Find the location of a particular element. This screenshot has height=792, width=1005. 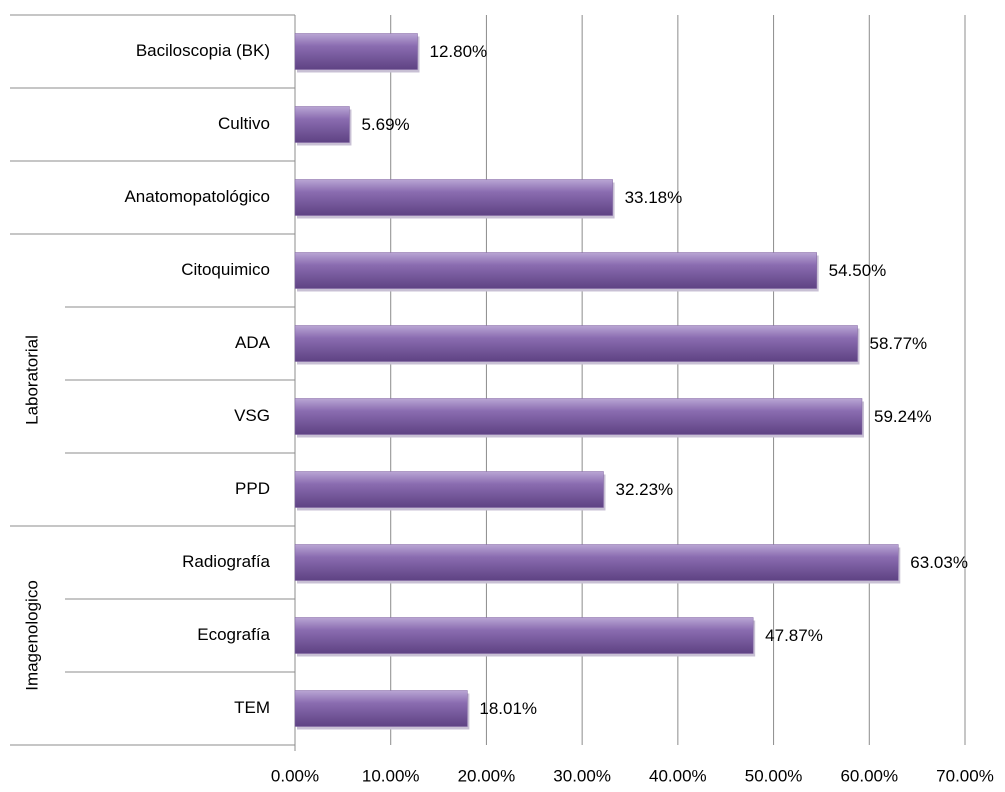

value-label: 18.01% is located at coordinates (508, 708).